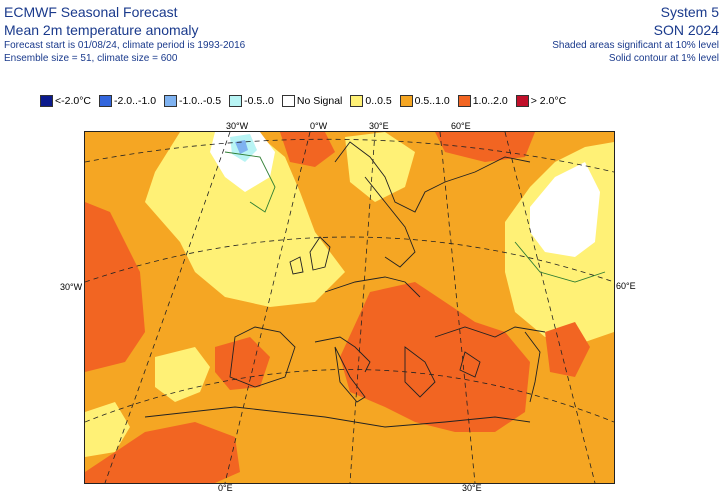 The height and width of the screenshot is (495, 725). Describe the element at coordinates (319, 101) in the screenshot. I see `legend-label: No Signal` at that location.